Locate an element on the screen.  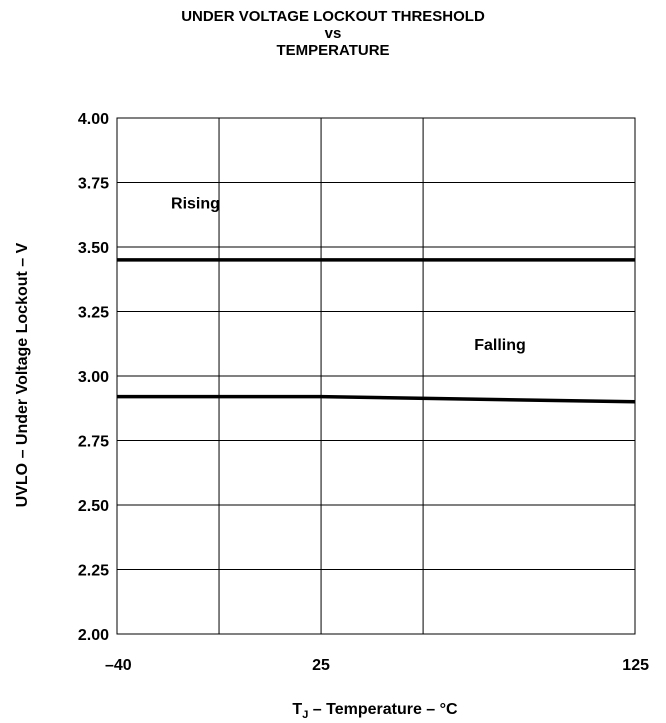
y-tick-label: 2.50 is located at coordinates (93, 506).